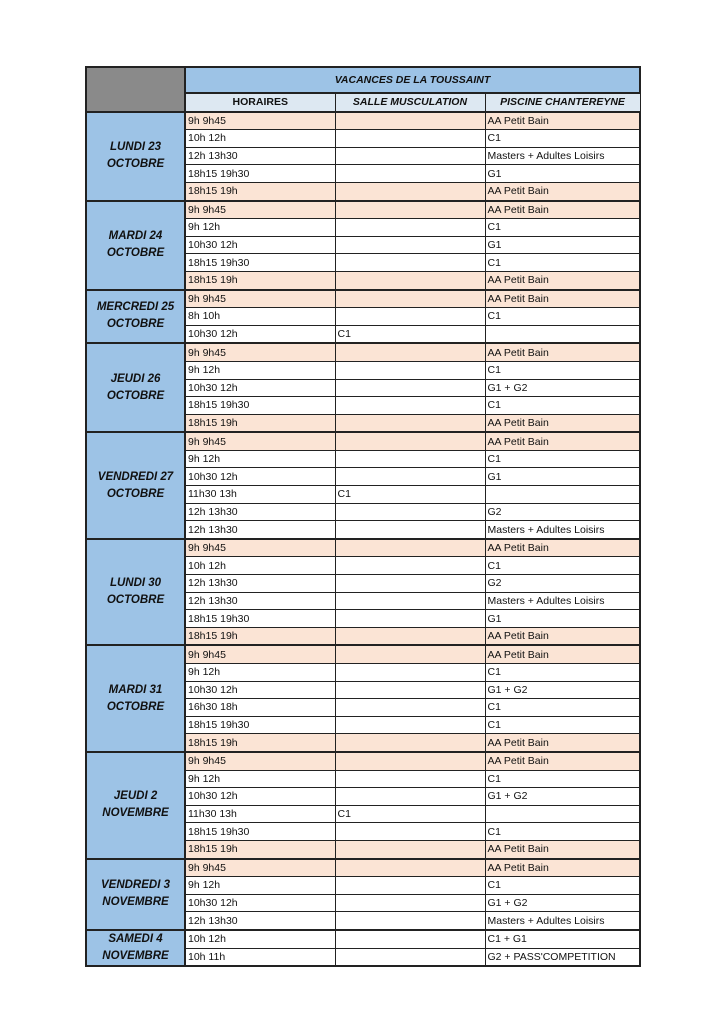 The height and width of the screenshot is (1024, 724). What do you see at coordinates (562, 957) in the screenshot?
I see `piscine-cell: G2 + PASS'COMPETITION` at bounding box center [562, 957].